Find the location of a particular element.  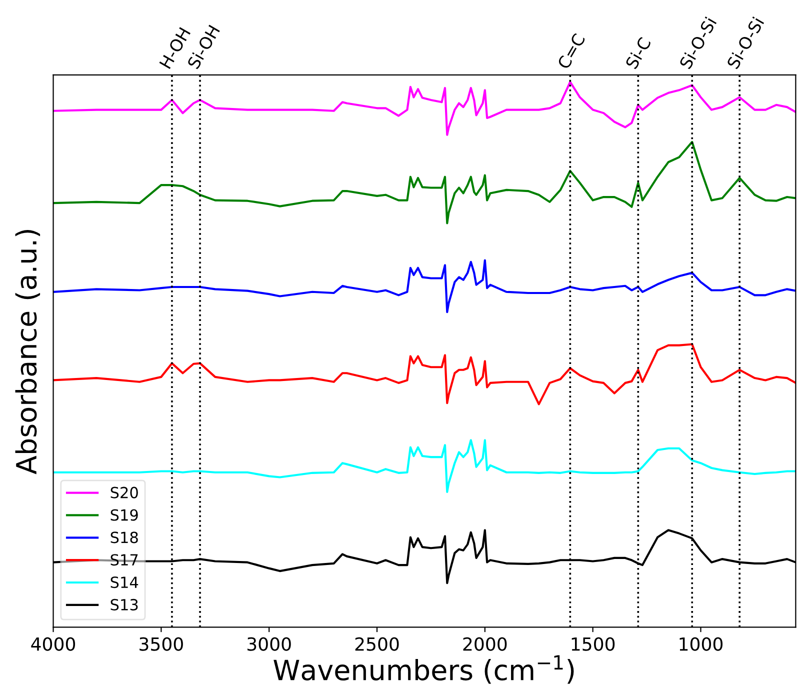

x-tick-label: 4000 is located at coordinates (53, 644).